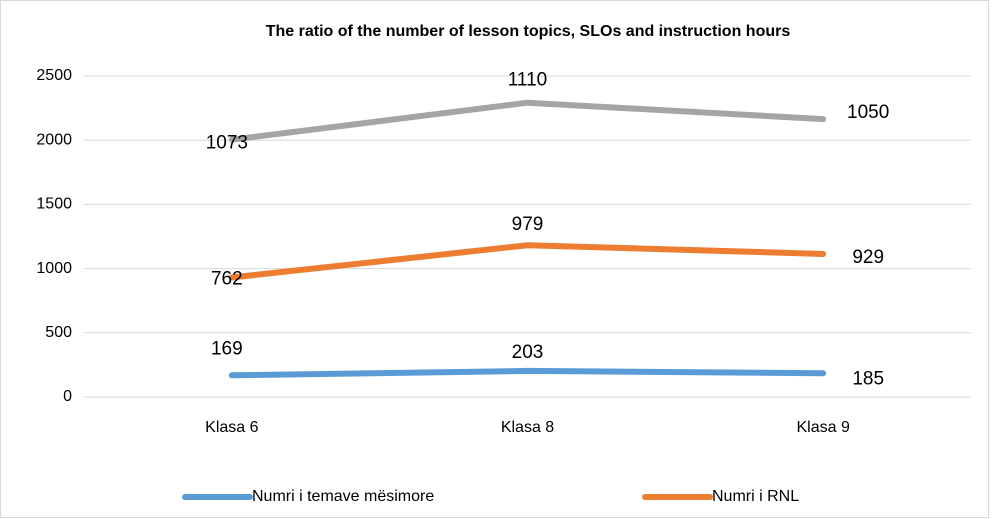 Image resolution: width=993 pixels, height=519 pixels. I want to click on data-label: 185, so click(868, 378).